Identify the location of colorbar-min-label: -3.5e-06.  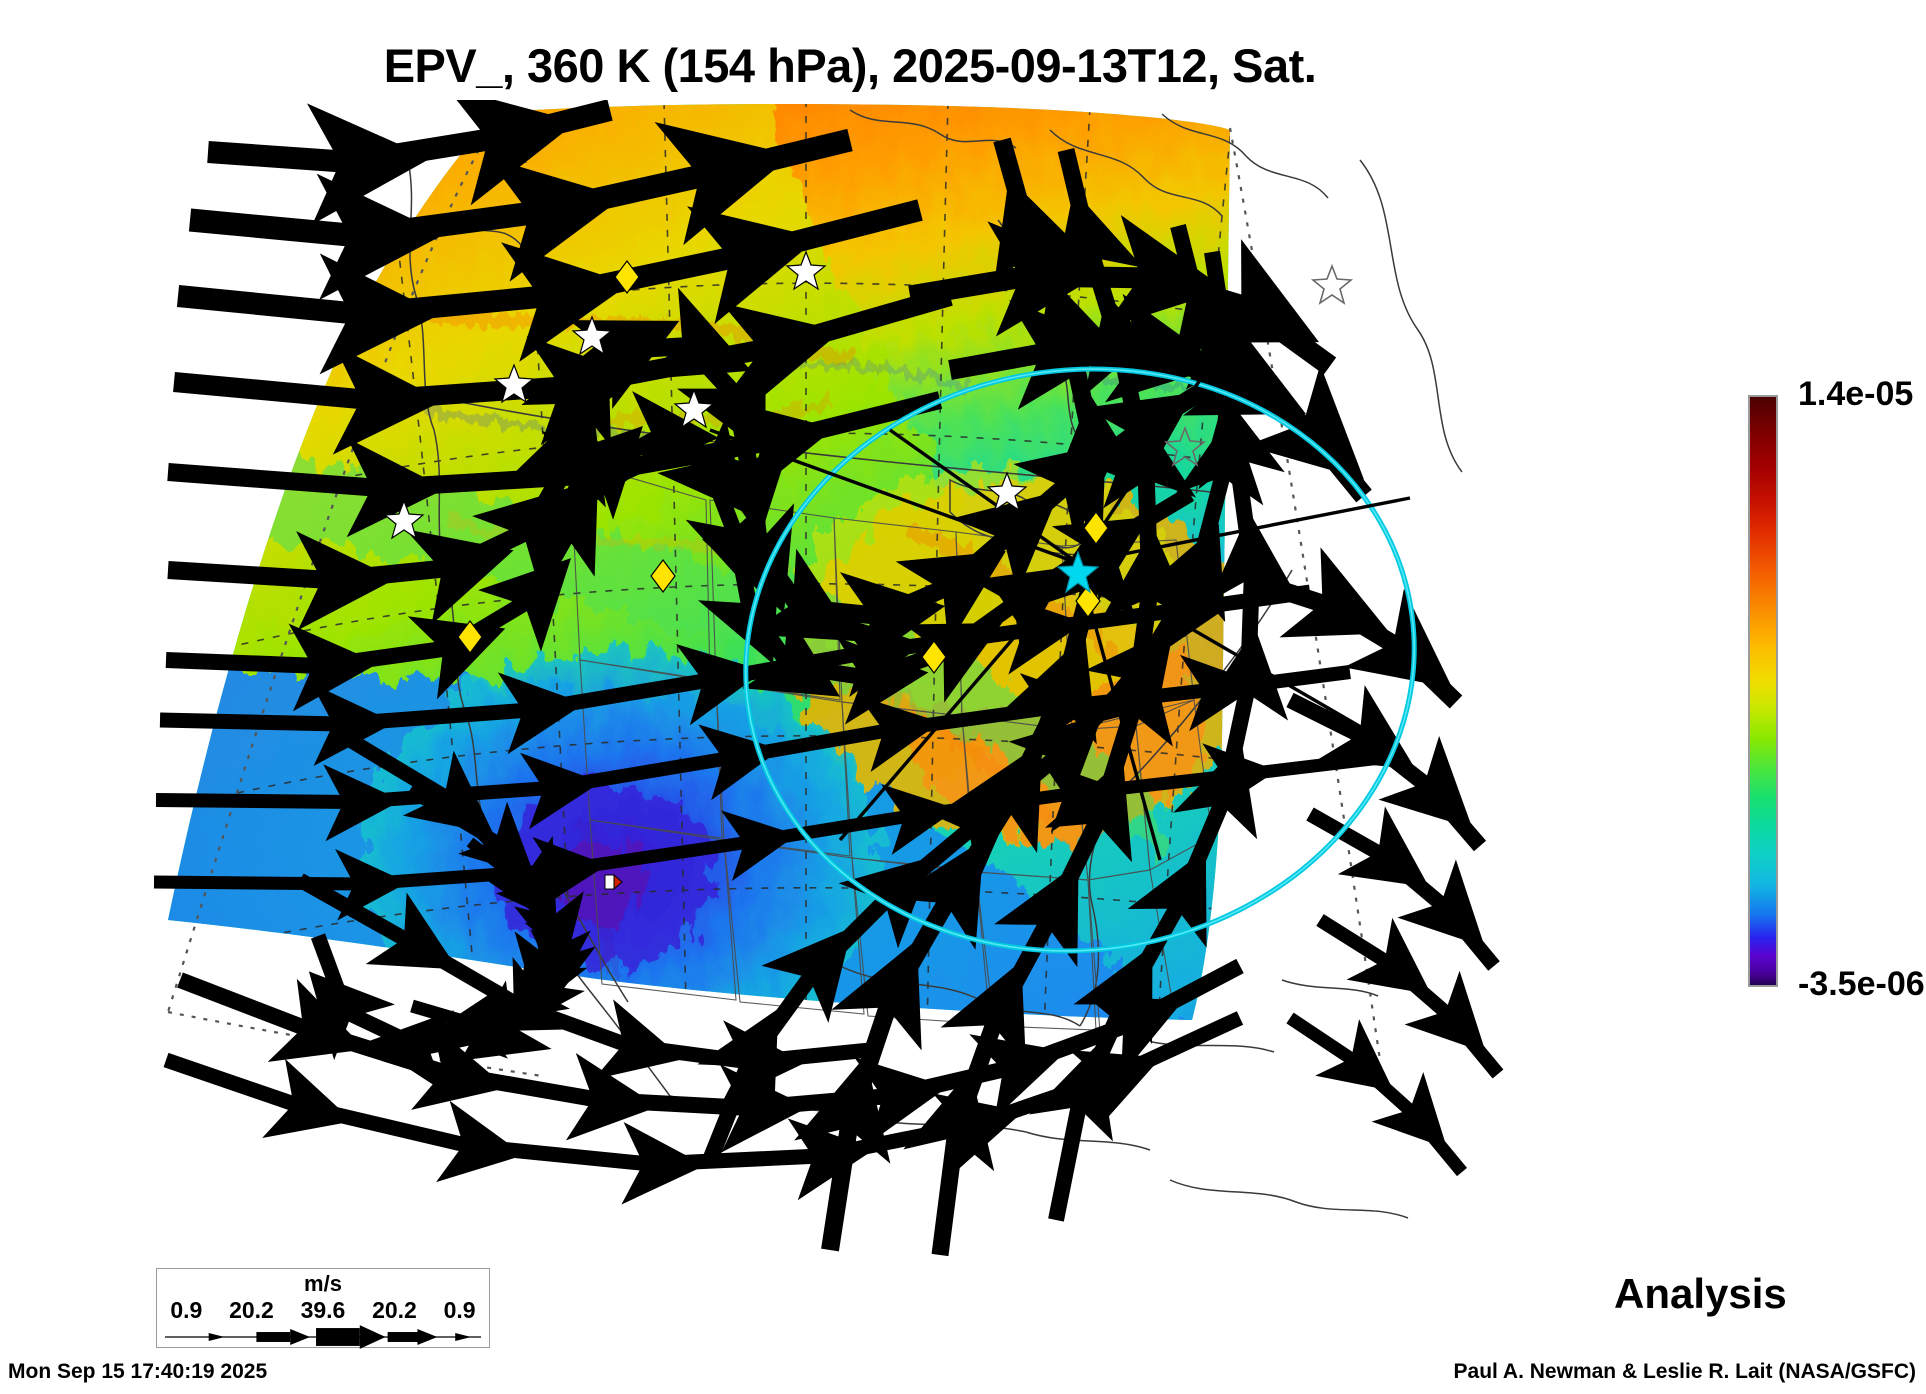
(1861, 984).